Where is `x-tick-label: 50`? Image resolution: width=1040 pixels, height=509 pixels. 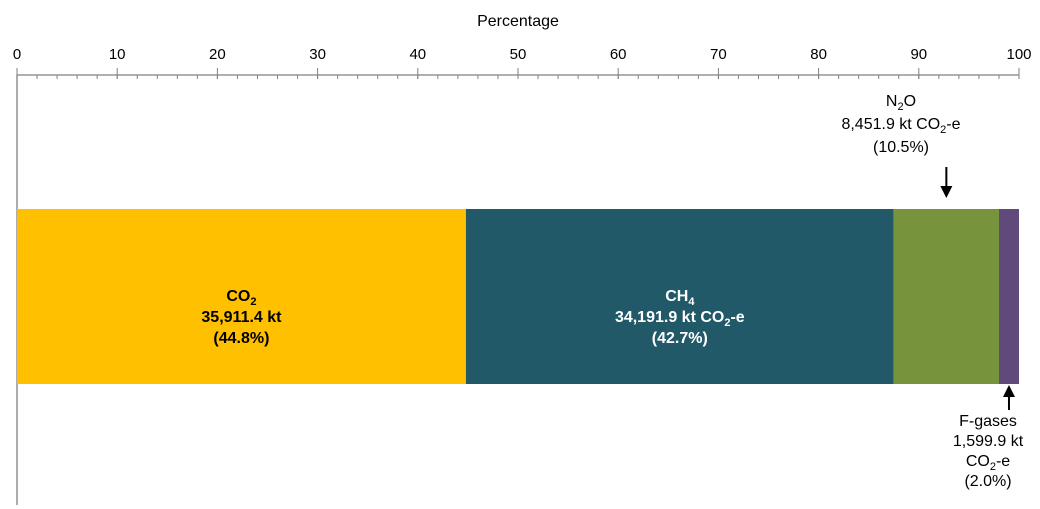
x-tick-label: 50 is located at coordinates (518, 54).